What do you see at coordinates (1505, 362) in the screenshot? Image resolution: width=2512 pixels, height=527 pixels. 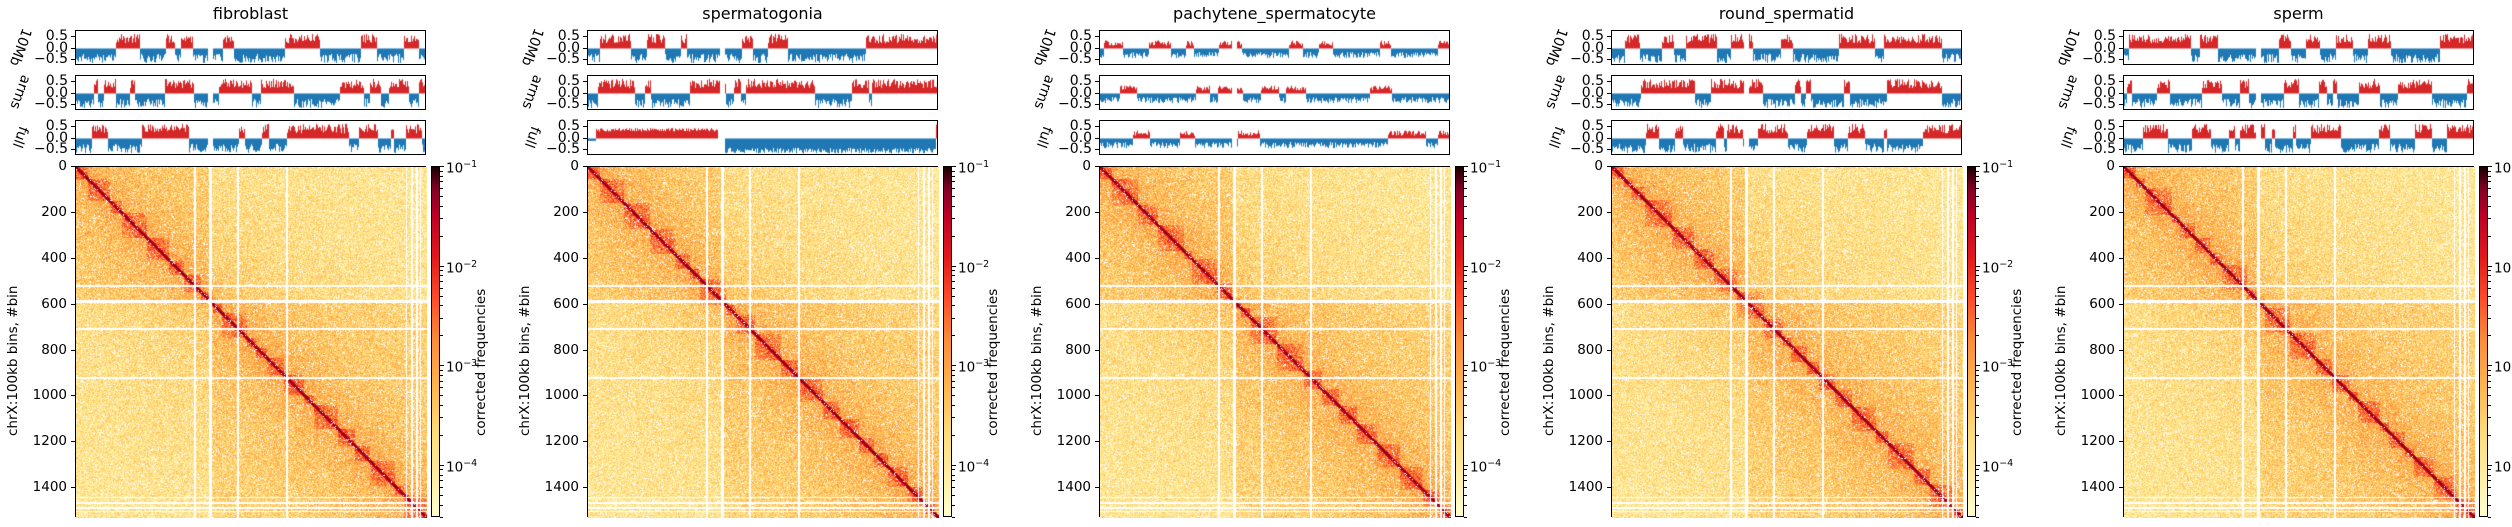 I see `colorbar-label: corrected frequencies` at bounding box center [1505, 362].